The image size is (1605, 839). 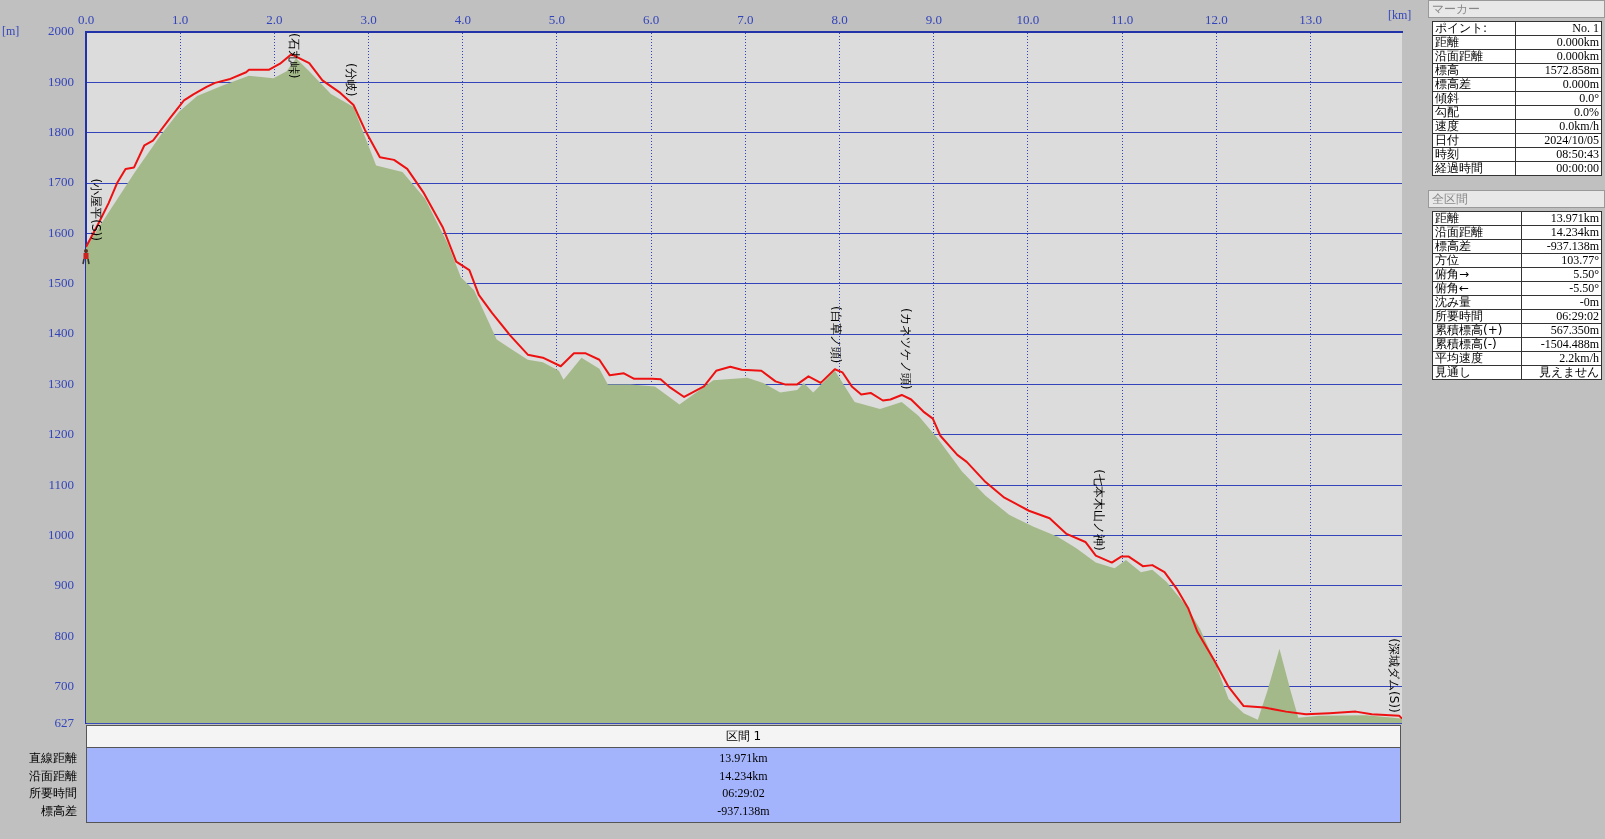 I want to click on text: 勾配, so click(x=1474, y=112).